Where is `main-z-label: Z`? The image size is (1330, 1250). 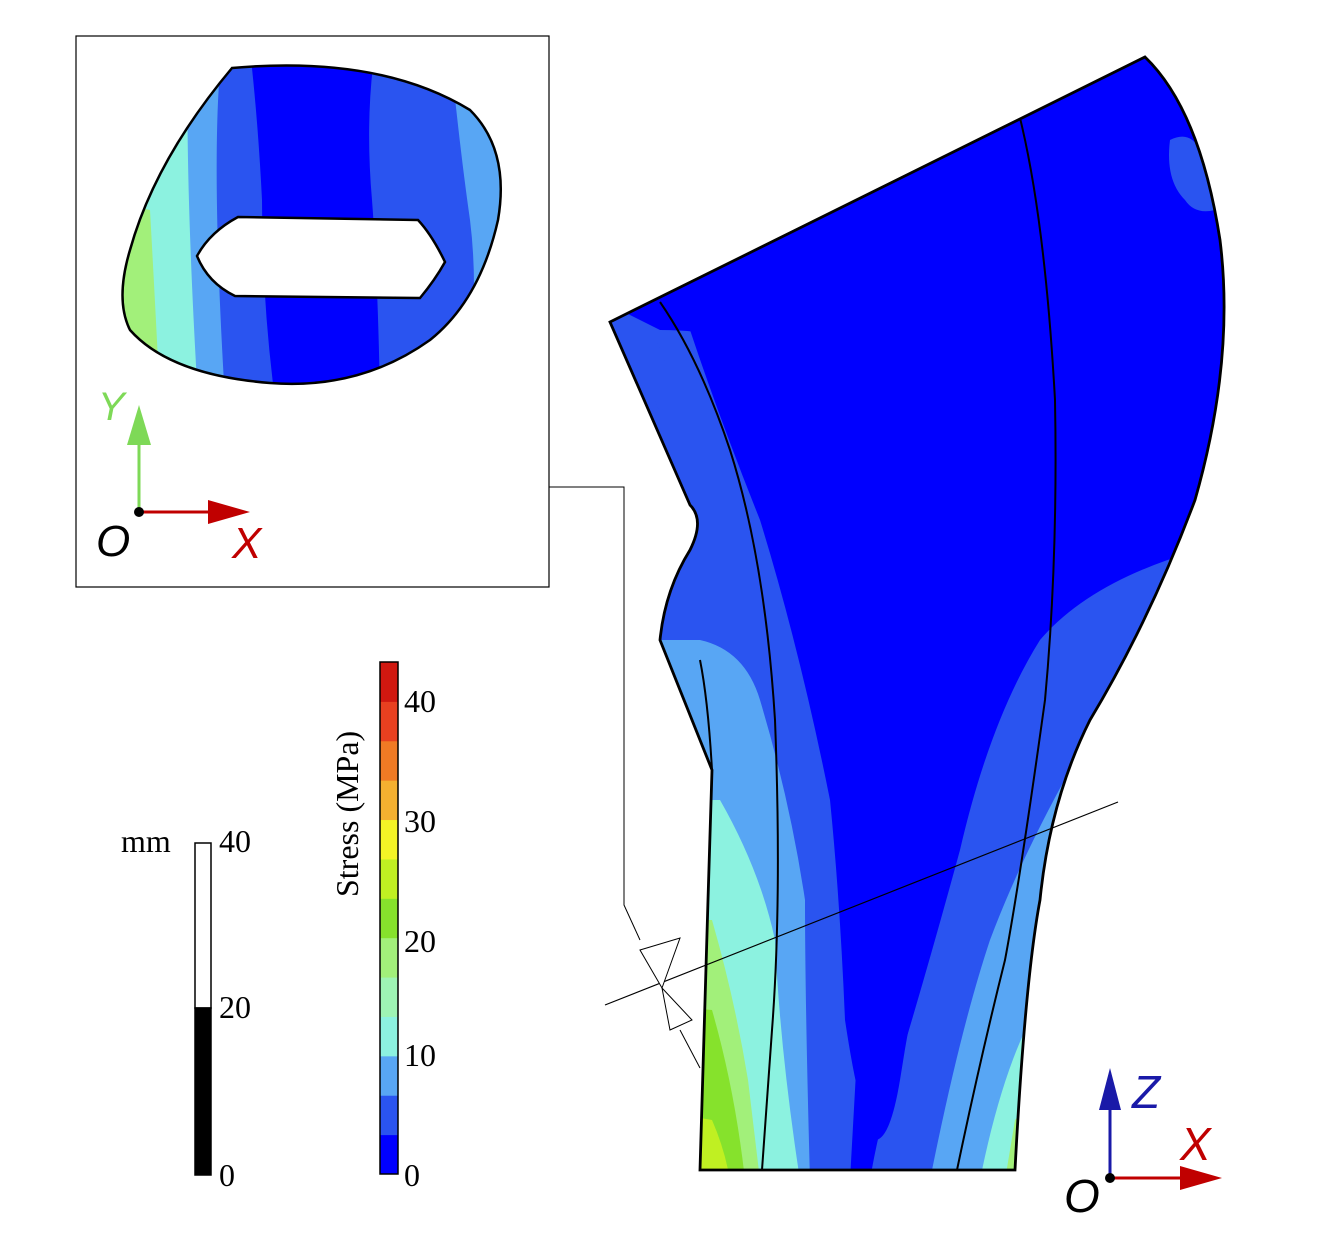 main-z-label: Z is located at coordinates (1146, 1092).